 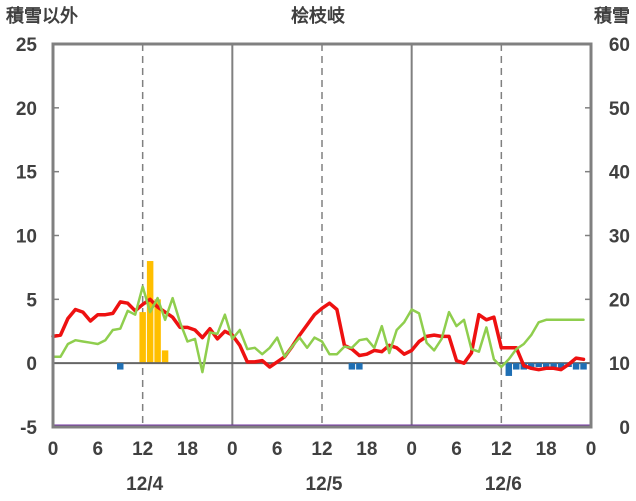 What do you see at coordinates (318, 16) in the screenshot?
I see `chart-title: 桧枝岐` at bounding box center [318, 16].